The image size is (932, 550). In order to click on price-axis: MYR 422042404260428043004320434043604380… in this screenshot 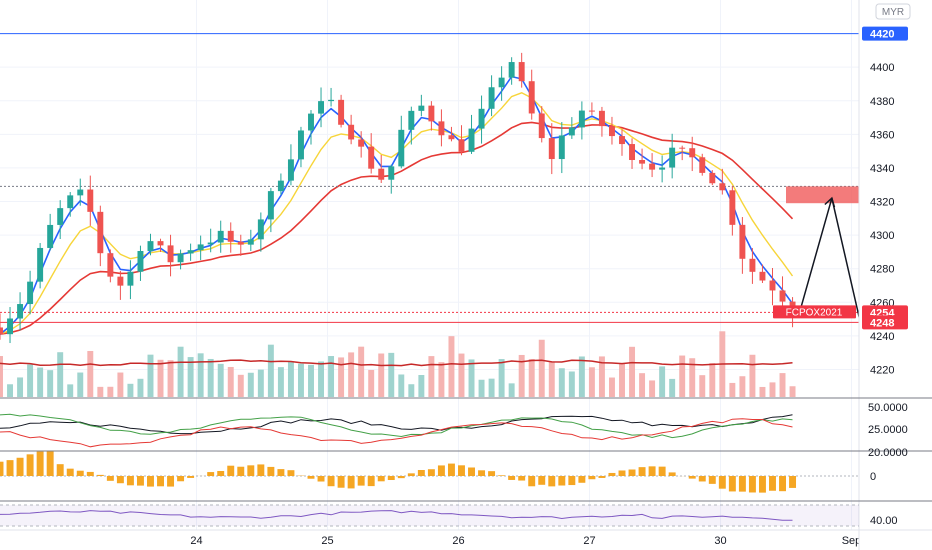, I will do `click(895, 275)`.